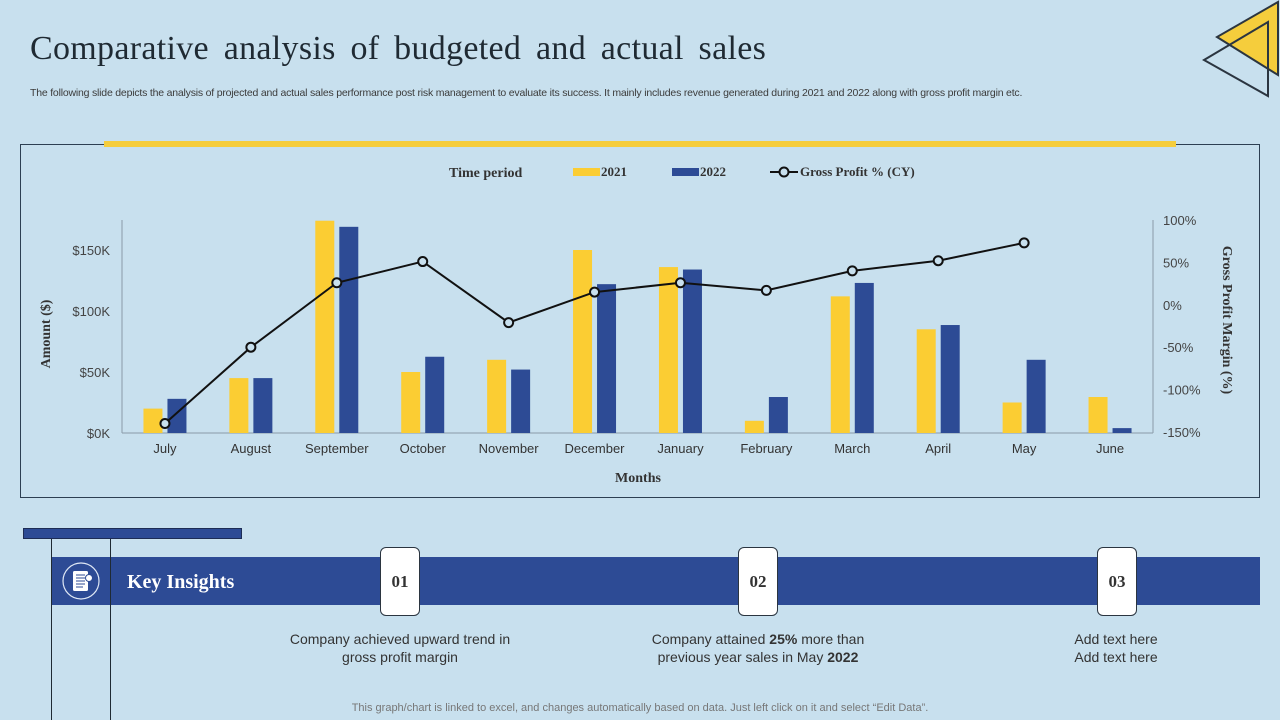 This screenshot has height=720, width=1280. What do you see at coordinates (1178, 347) in the screenshot?
I see `y2-tick-label: -50%` at bounding box center [1178, 347].